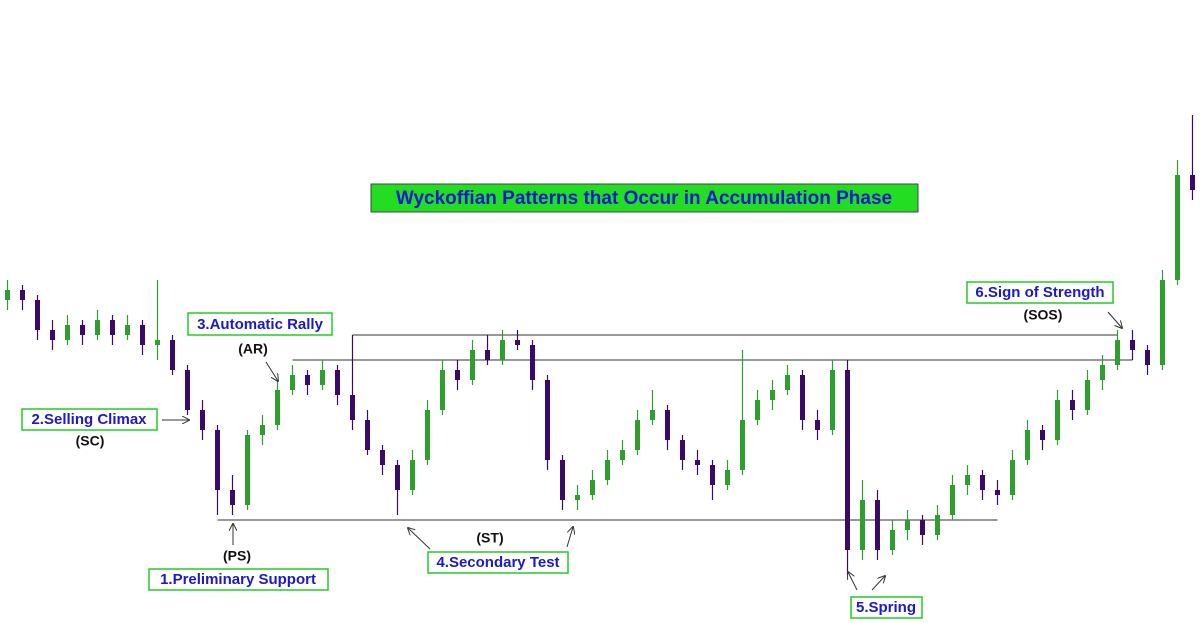 This screenshot has width=1200, height=623. I want to click on annotation: 5.Spring, so click(886, 607).